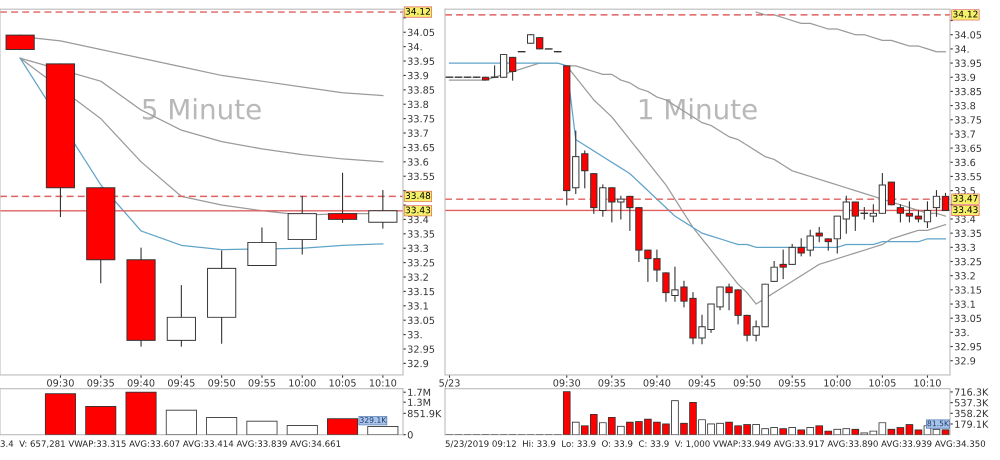 Image resolution: width=1000 pixels, height=460 pixels. What do you see at coordinates (170, 444) in the screenshot?
I see `text: 3.4 V: 657,281 VWAP:33.315 AVG:33.607 AVG:33.414 AVG:33.839 AVG:34.661` at bounding box center [170, 444].